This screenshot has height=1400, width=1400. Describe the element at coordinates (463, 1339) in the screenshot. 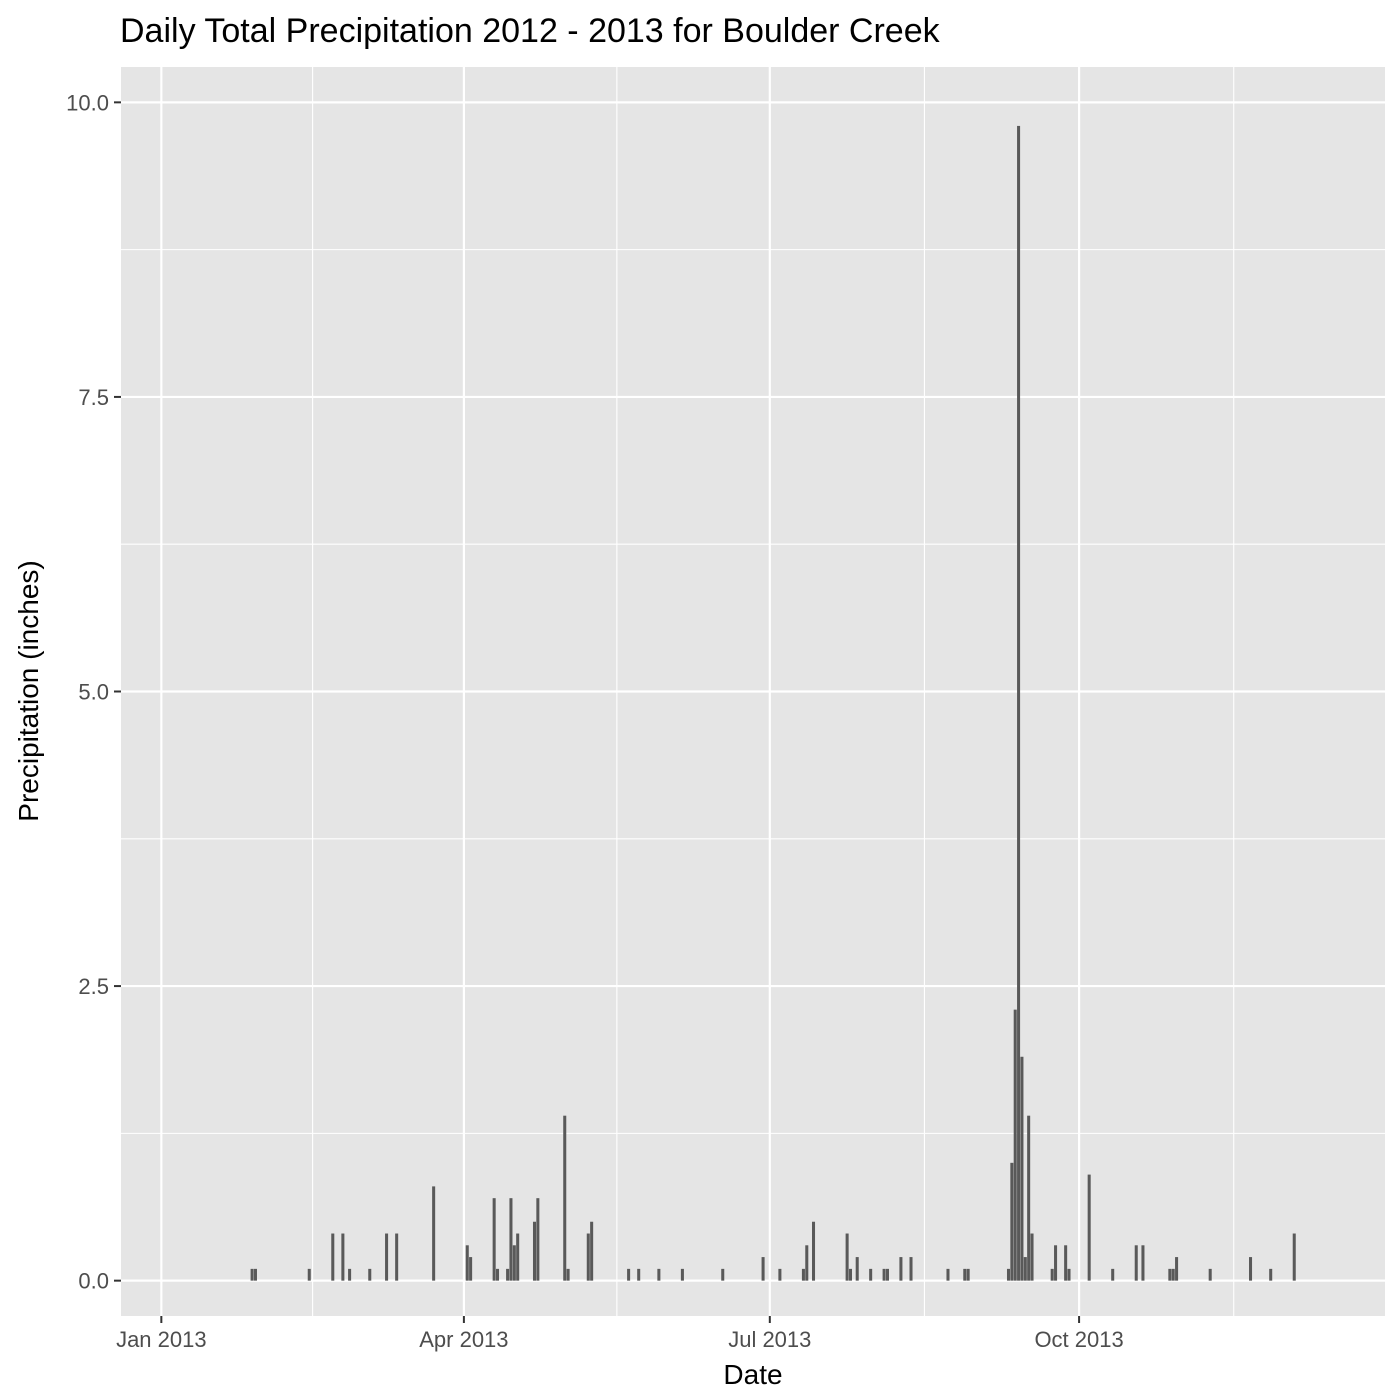

I see `x-tick-label: Apr 2013` at that location.